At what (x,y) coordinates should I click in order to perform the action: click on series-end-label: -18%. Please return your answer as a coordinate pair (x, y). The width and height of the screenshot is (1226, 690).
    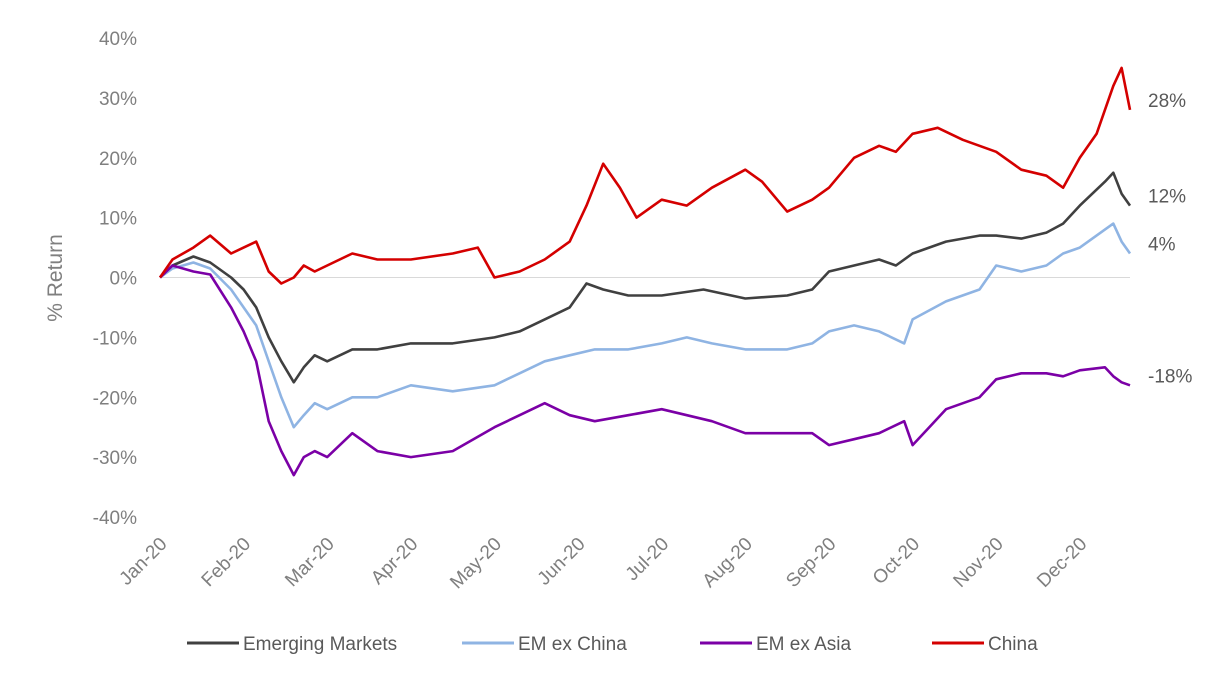
    Looking at the image, I should click on (1170, 376).